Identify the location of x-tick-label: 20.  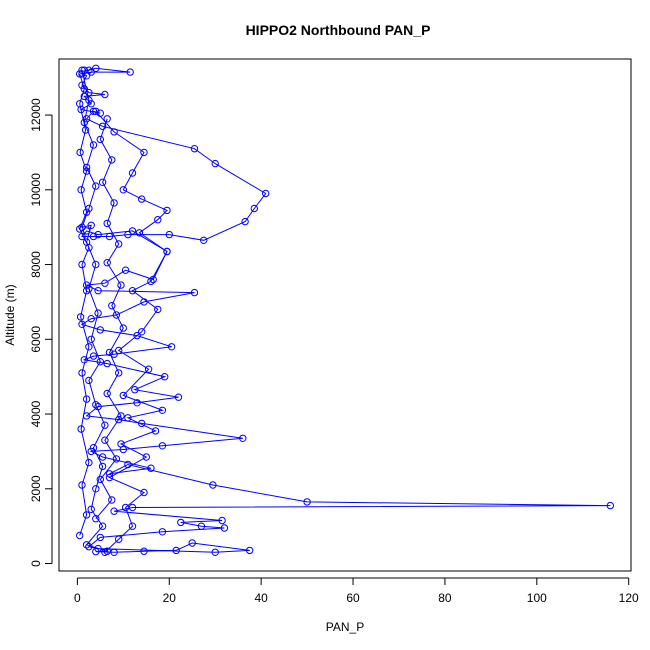
(170, 598).